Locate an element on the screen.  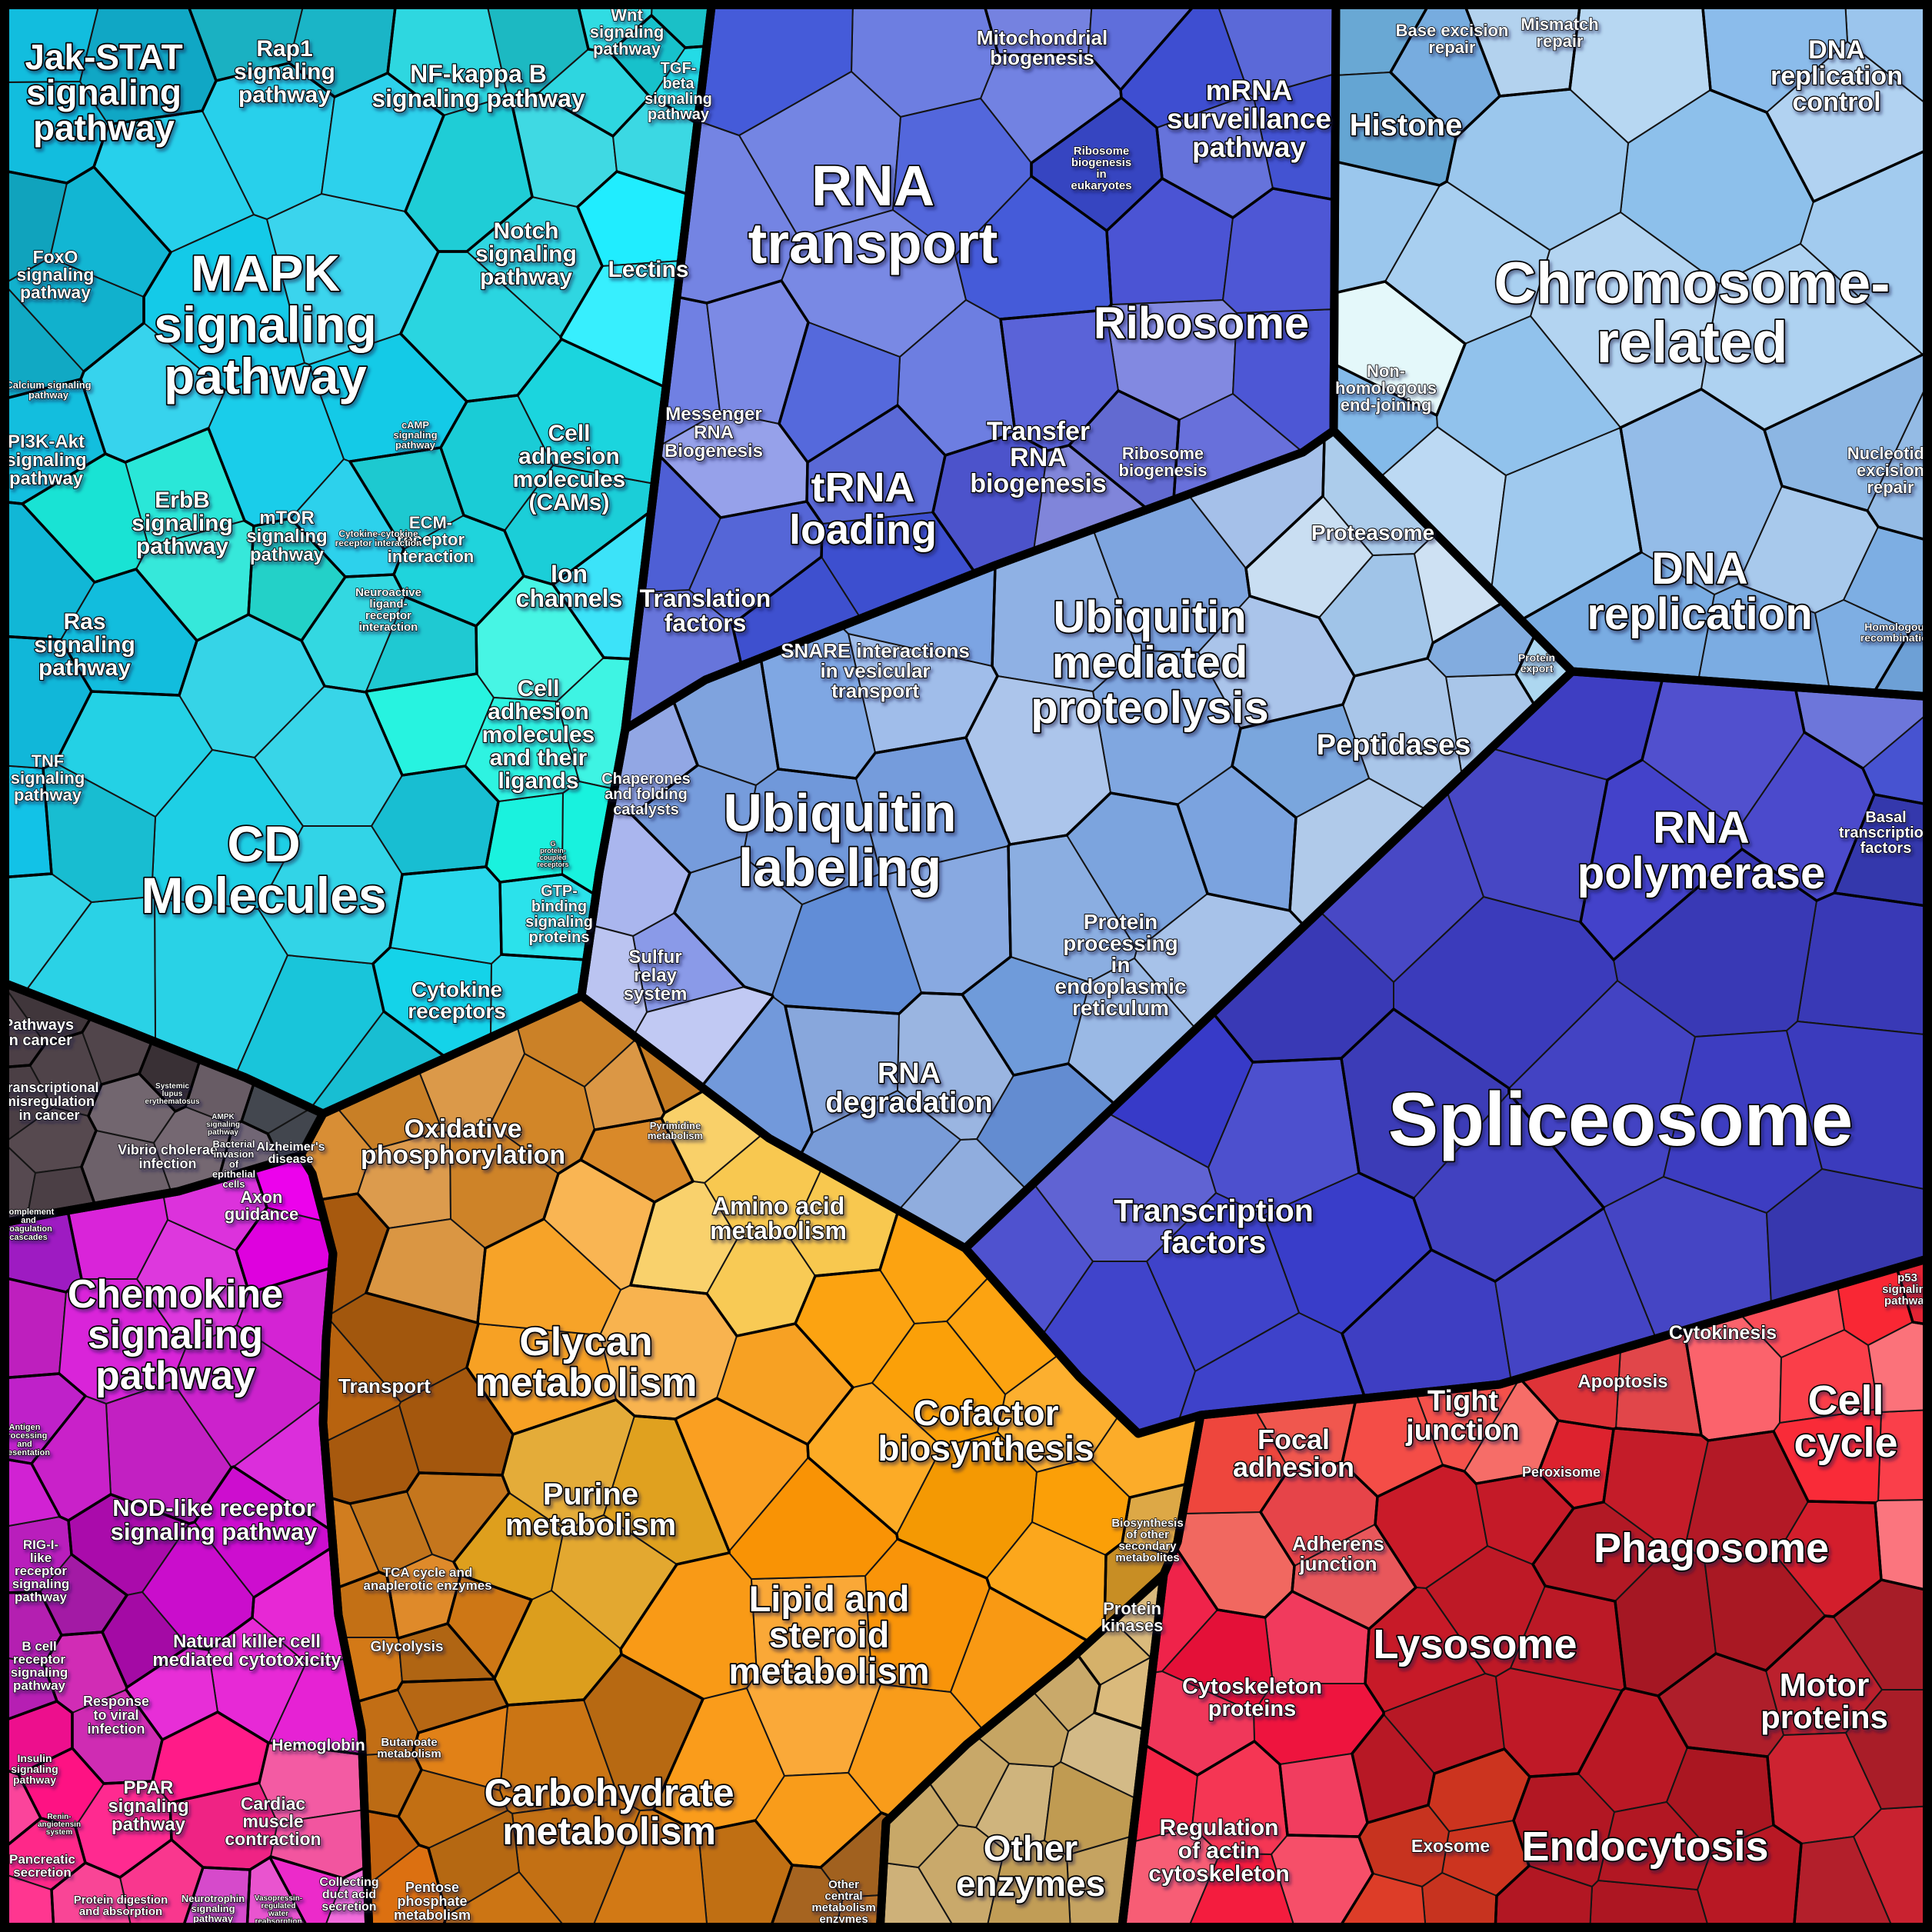
svg-text: Endocytosis is located at coordinates (1644, 1847).